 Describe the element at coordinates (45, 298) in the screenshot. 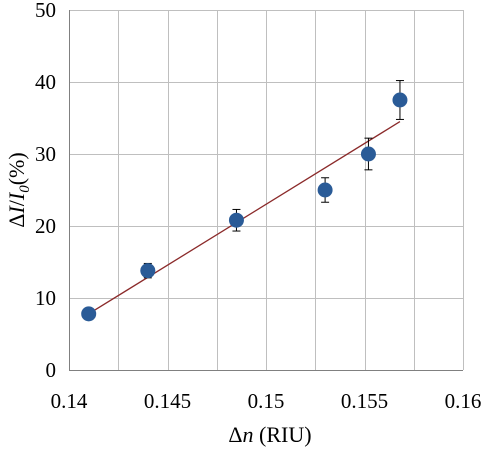

I see `y-tick-label: 10` at that location.